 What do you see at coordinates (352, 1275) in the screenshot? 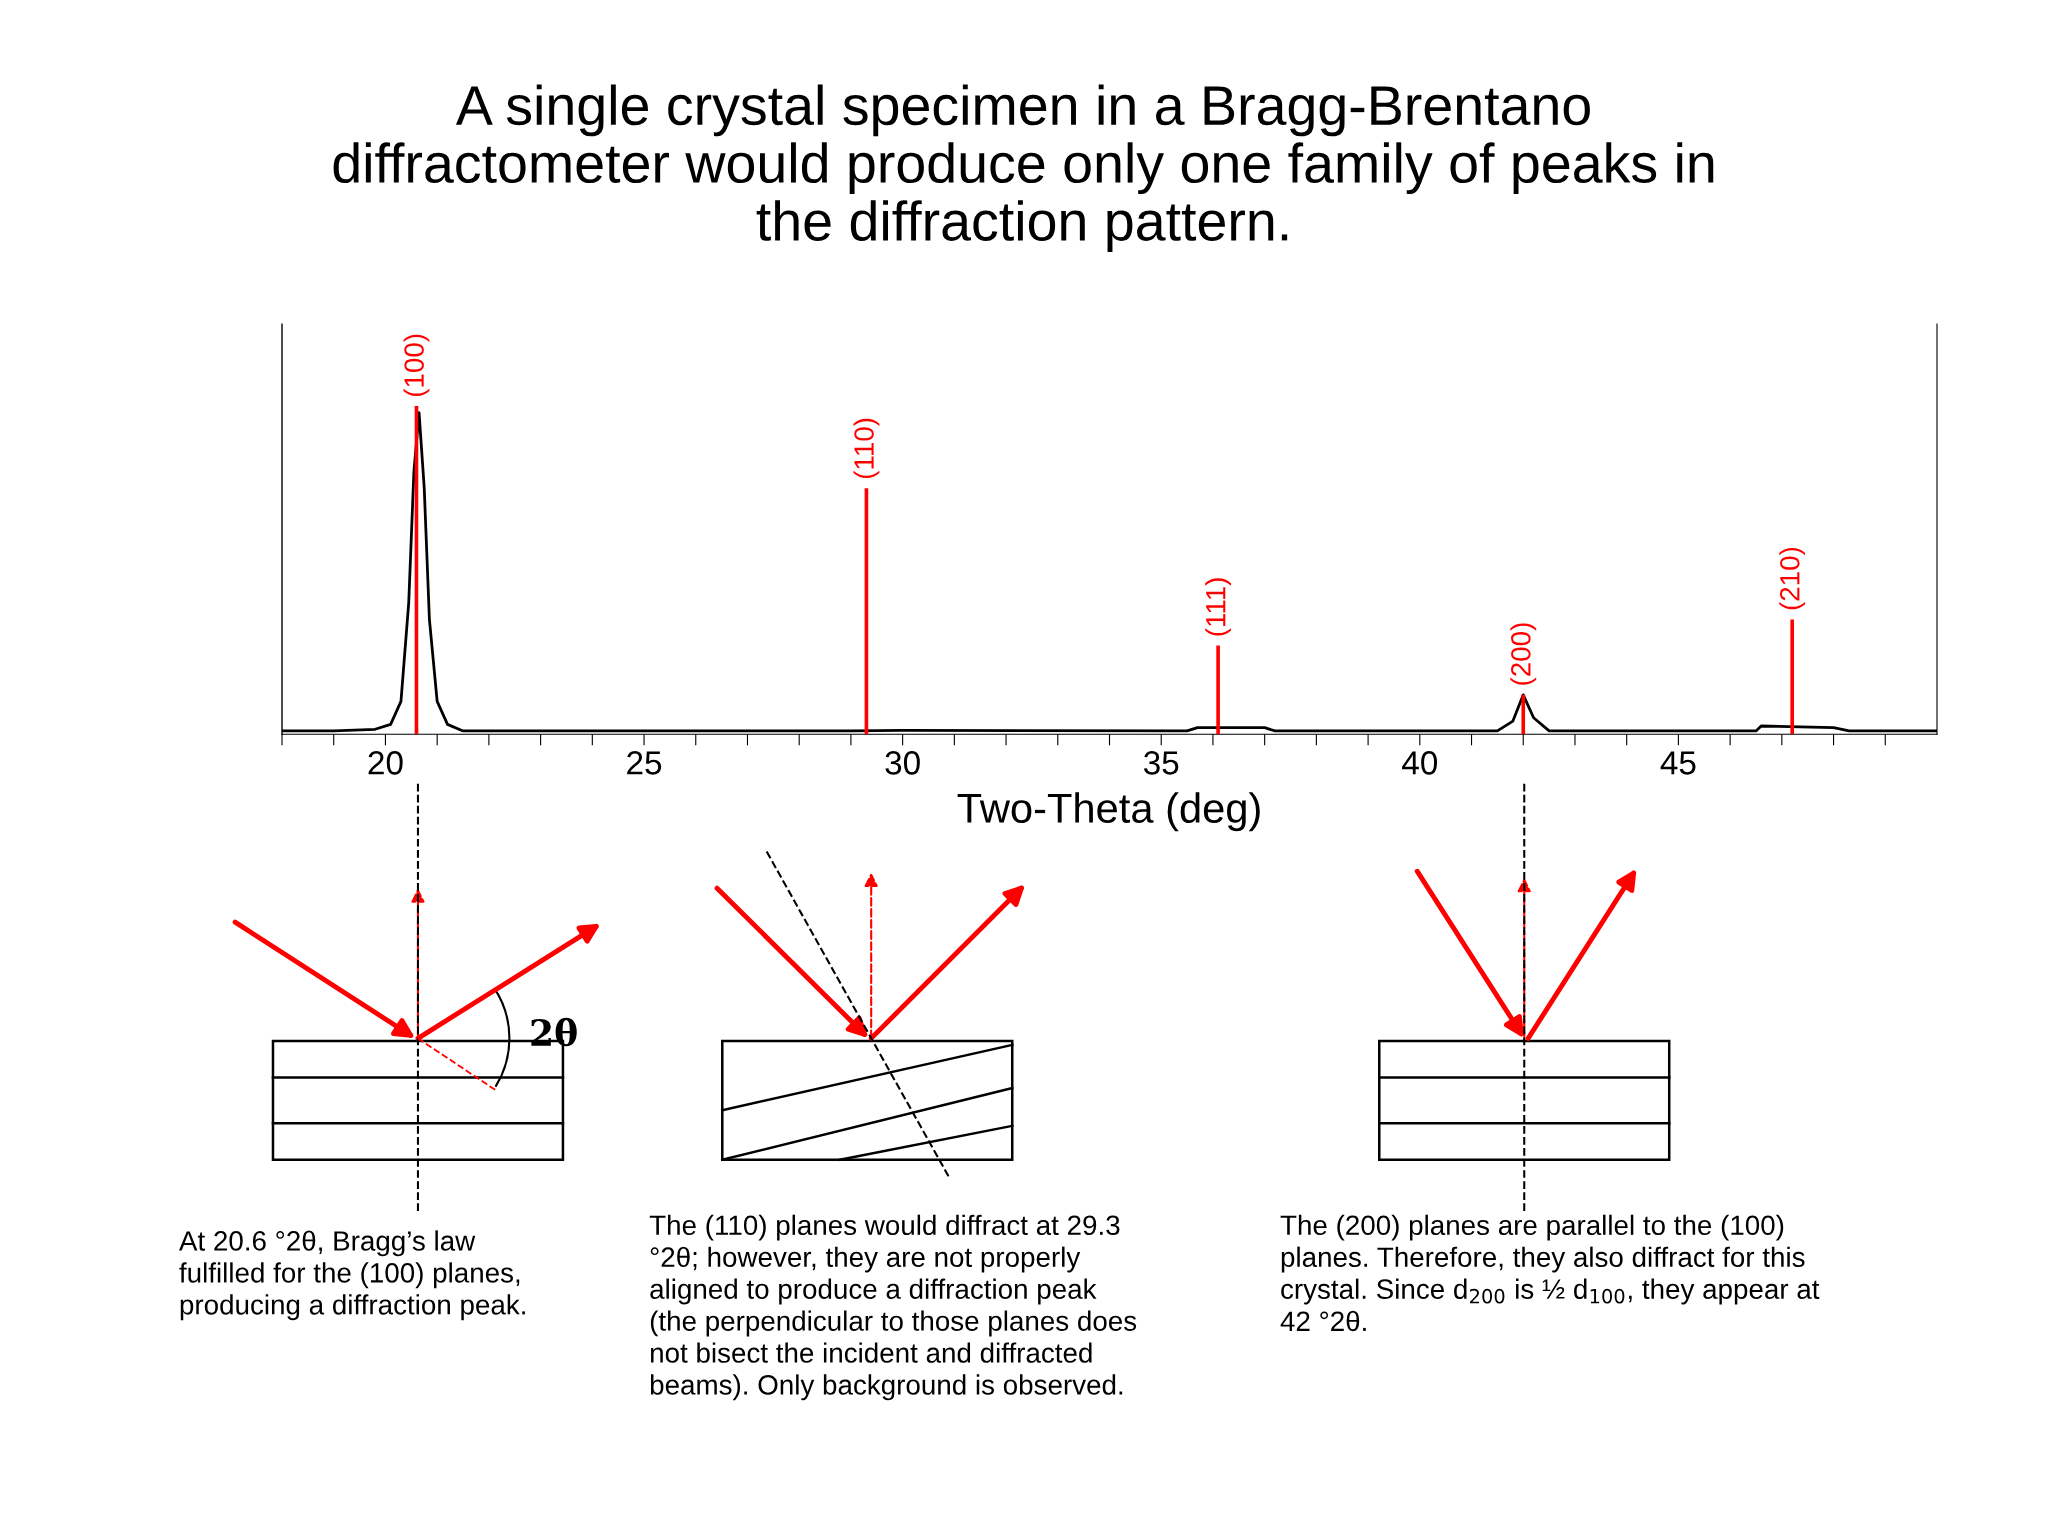
I see `text: At 20.6 °2θ, Bragg’s law fulfilled for the (100) planes, producing a diffraction peak.` at bounding box center [352, 1275].